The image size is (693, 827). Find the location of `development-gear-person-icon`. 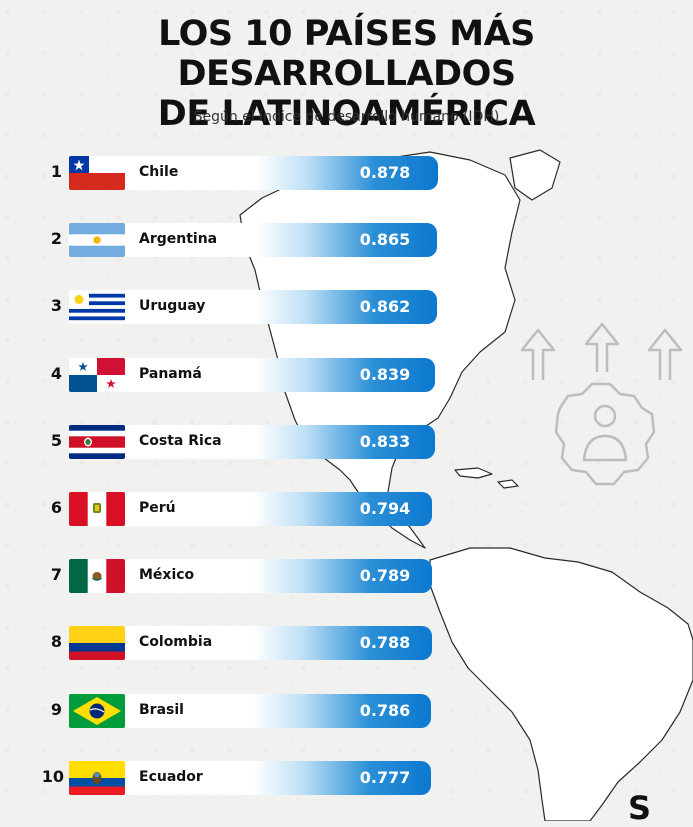

development-gear-person-icon is located at coordinates (601, 404).